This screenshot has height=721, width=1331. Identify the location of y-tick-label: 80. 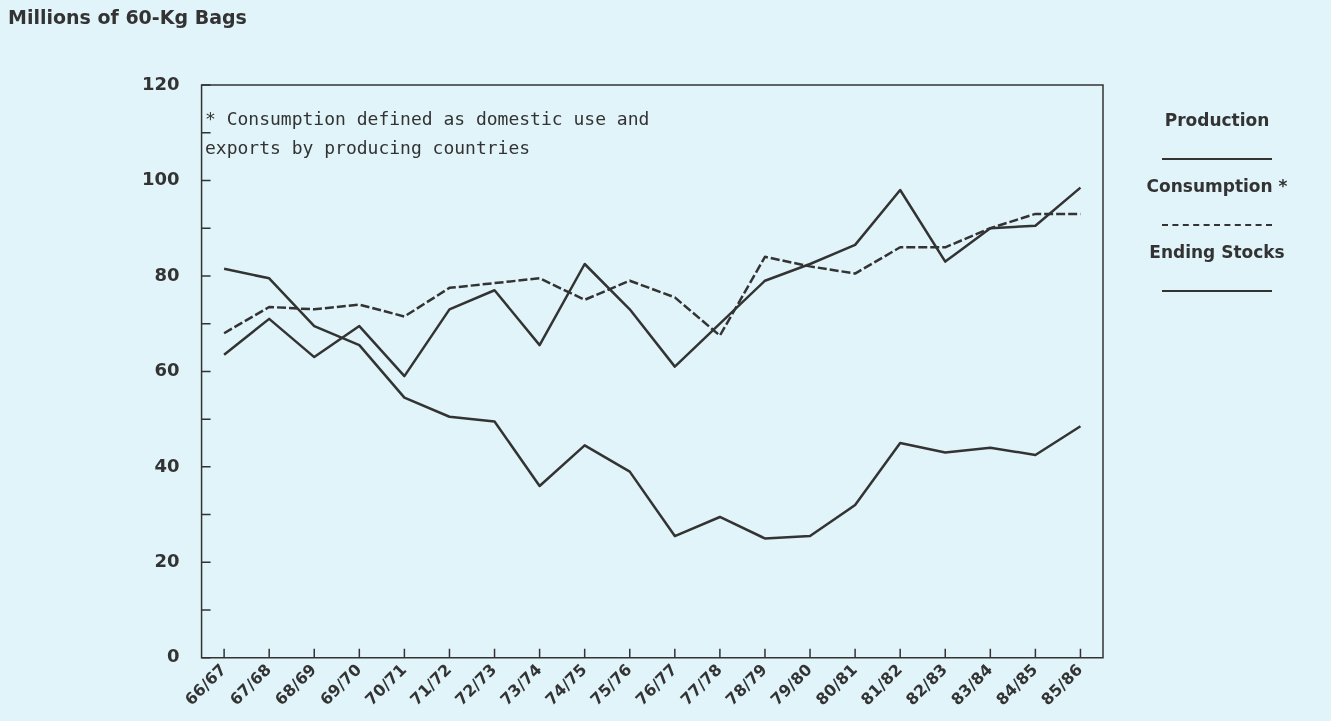
(167, 274).